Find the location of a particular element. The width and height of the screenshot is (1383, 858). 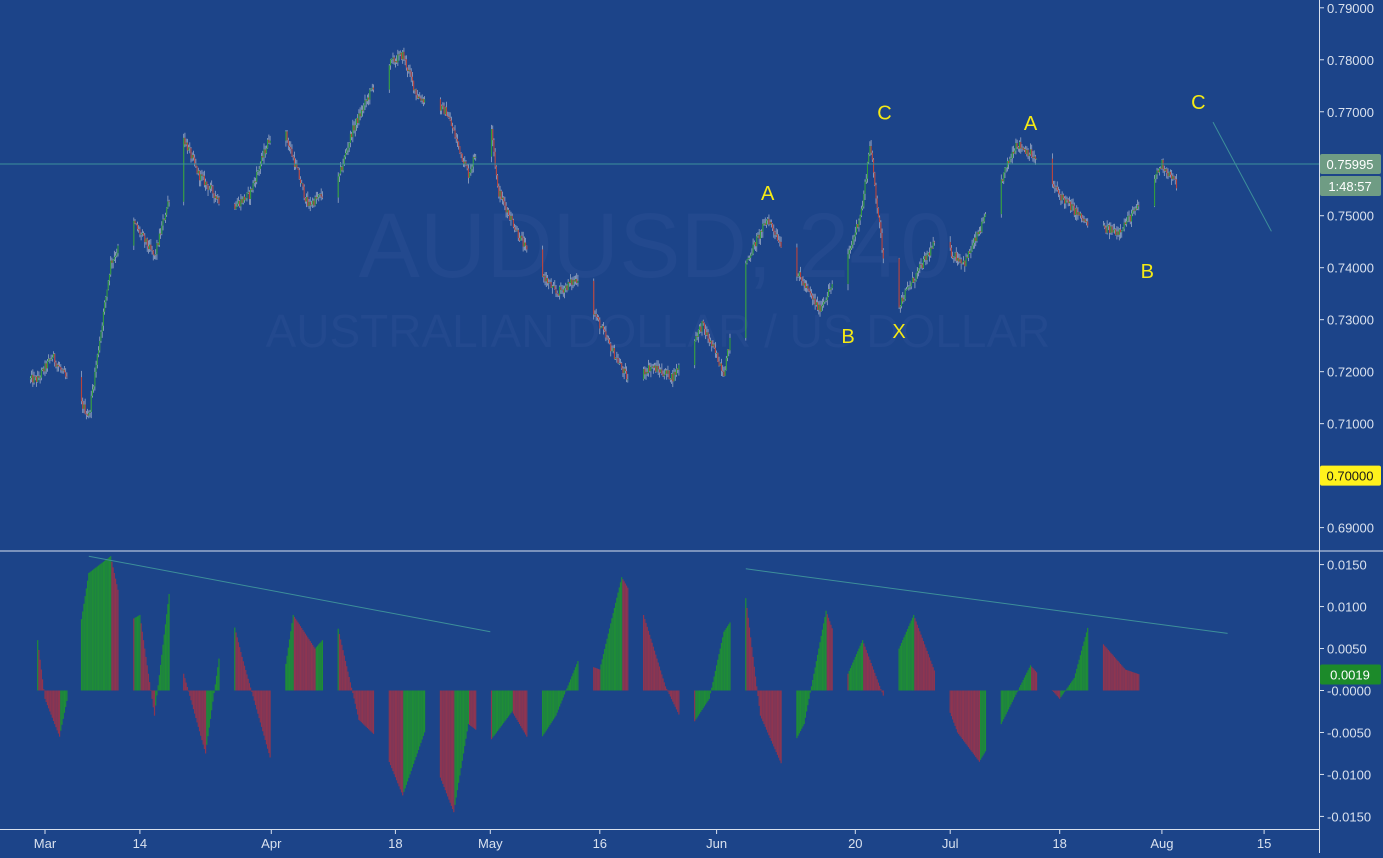

wave-label: X is located at coordinates (898, 332).